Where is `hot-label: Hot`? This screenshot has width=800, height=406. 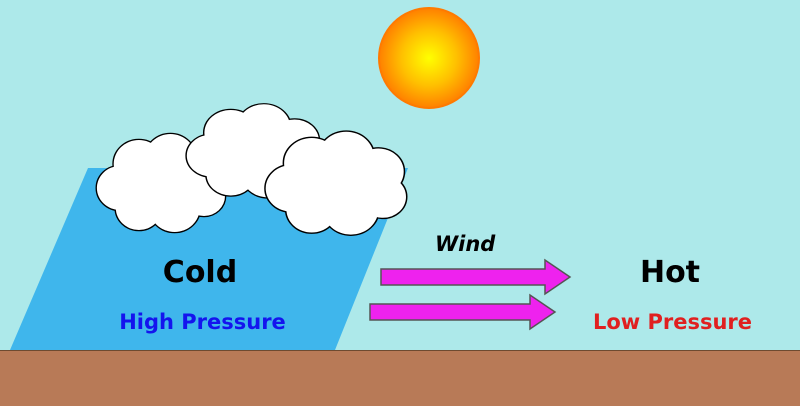 hot-label: Hot is located at coordinates (670, 272).